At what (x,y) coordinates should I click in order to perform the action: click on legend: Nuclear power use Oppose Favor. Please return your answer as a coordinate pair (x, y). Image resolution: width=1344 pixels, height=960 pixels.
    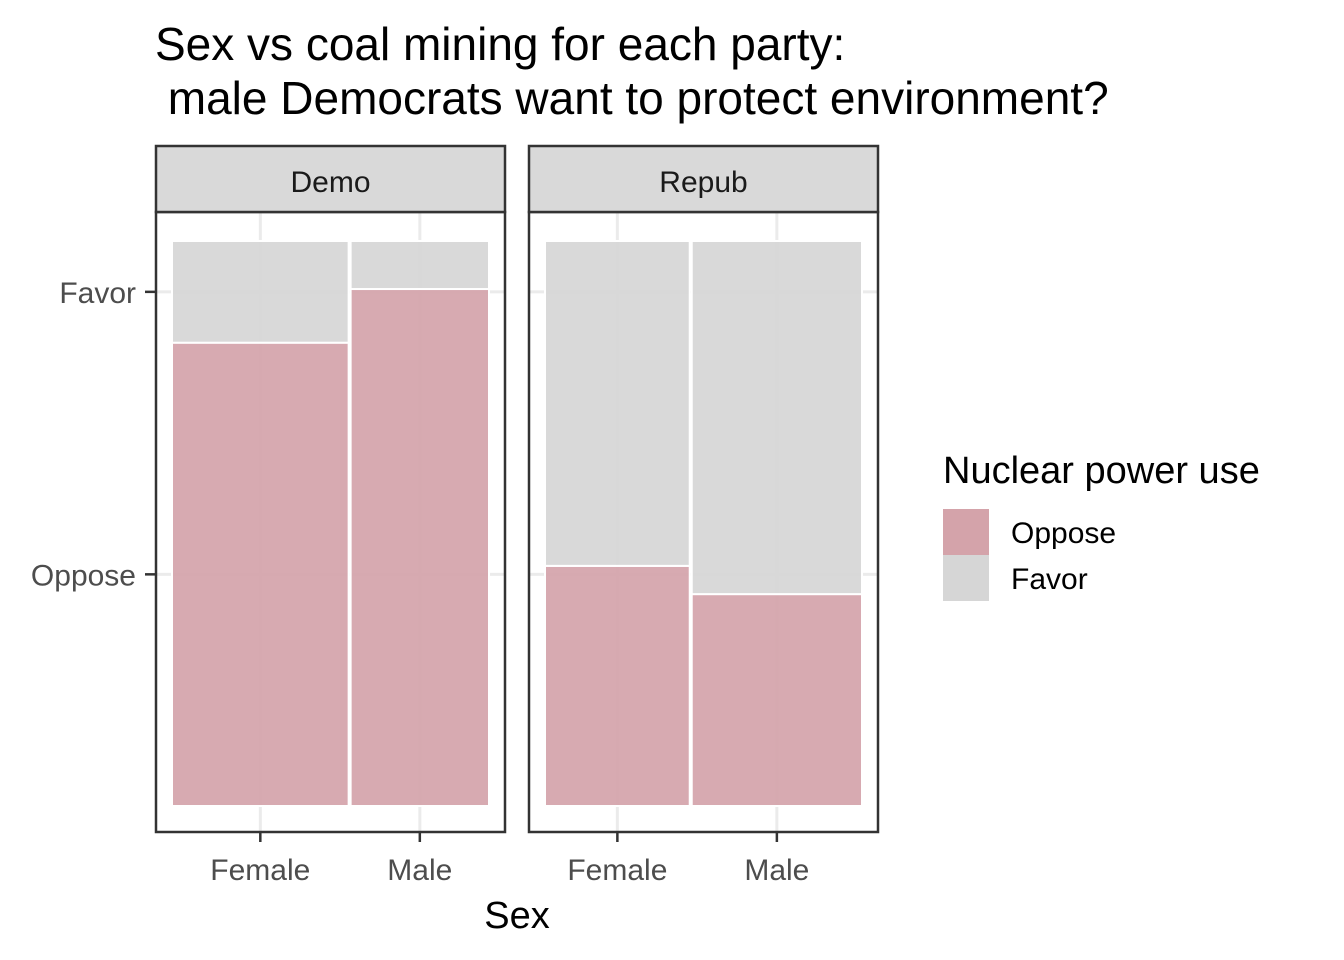
    Looking at the image, I should click on (1101, 525).